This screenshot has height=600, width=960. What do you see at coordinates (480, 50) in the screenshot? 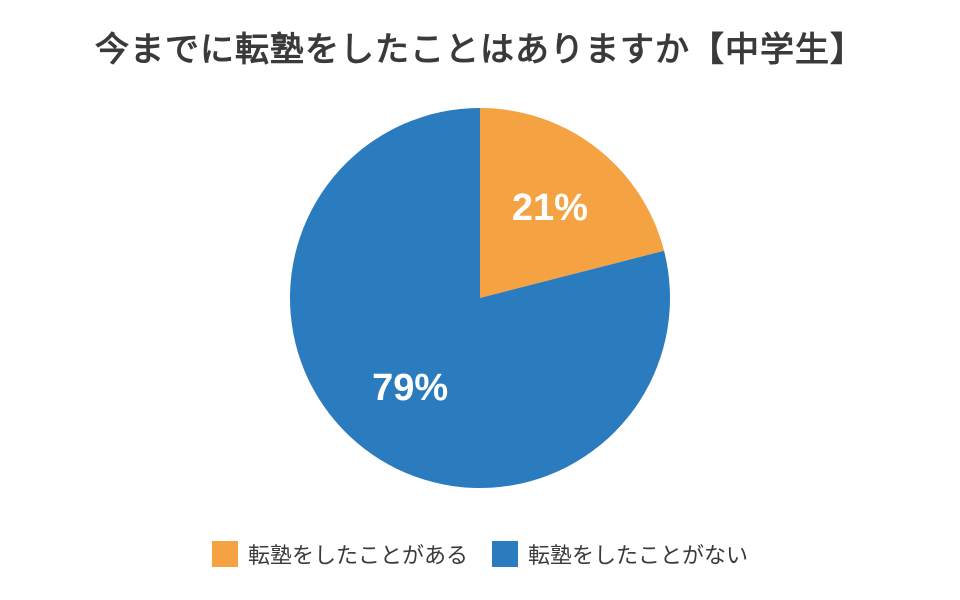
I see `chart-title: 今までに転塾をしたことはありますか【中学生】` at bounding box center [480, 50].